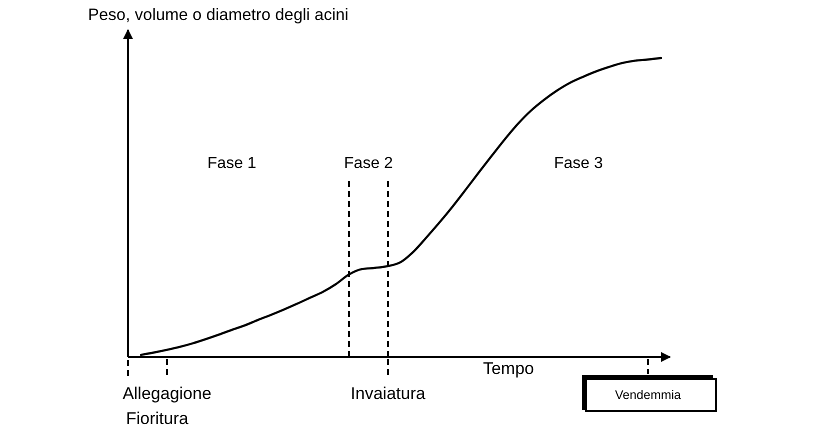 The image size is (820, 435). Describe the element at coordinates (388, 393) in the screenshot. I see `x-tick-label: Invaiatura` at that location.